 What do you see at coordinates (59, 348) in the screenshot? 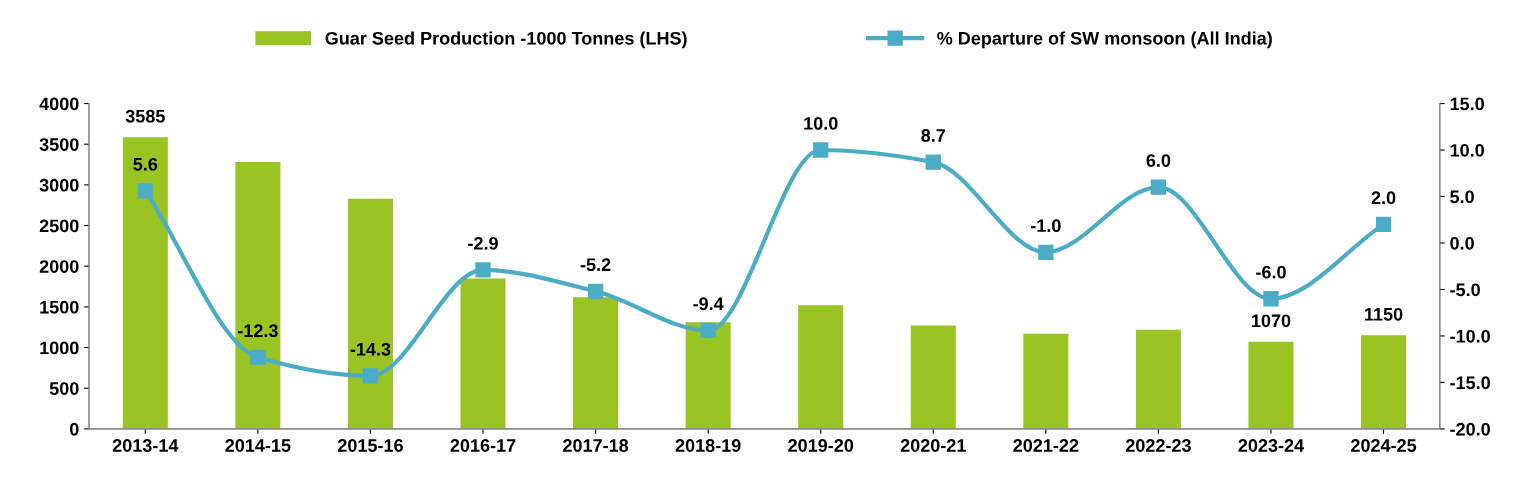
I see `y-tick-label: 1000` at bounding box center [59, 348].